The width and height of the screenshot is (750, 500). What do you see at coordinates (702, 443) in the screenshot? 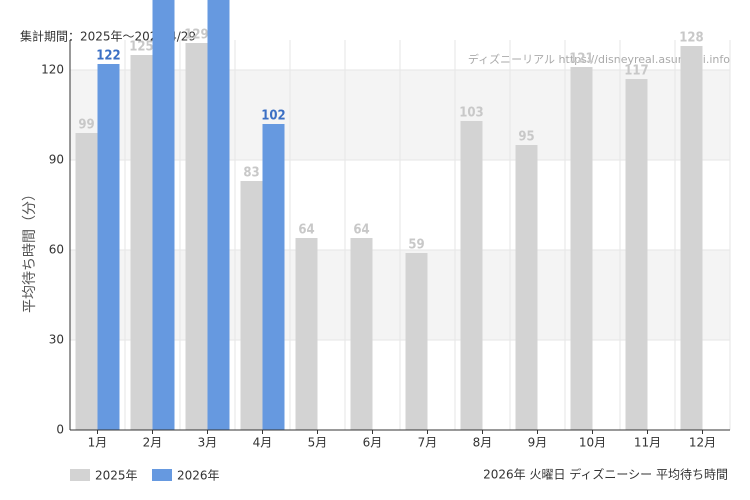
I see `x-tick-label: 12月` at bounding box center [702, 443].